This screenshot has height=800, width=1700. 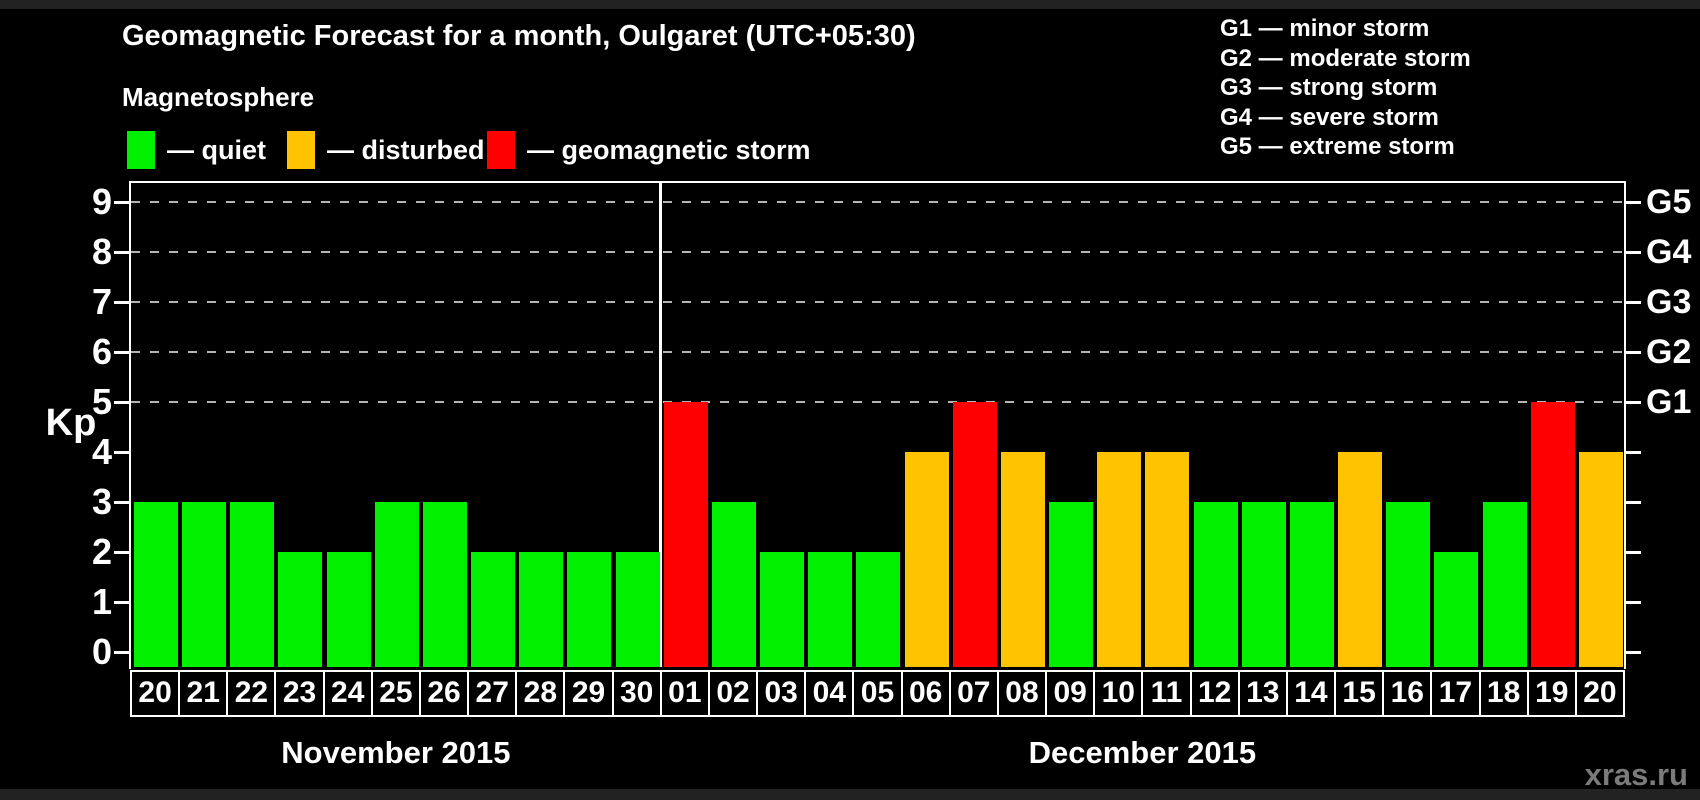 What do you see at coordinates (299, 693) in the screenshot?
I see `date-cell: 23` at bounding box center [299, 693].